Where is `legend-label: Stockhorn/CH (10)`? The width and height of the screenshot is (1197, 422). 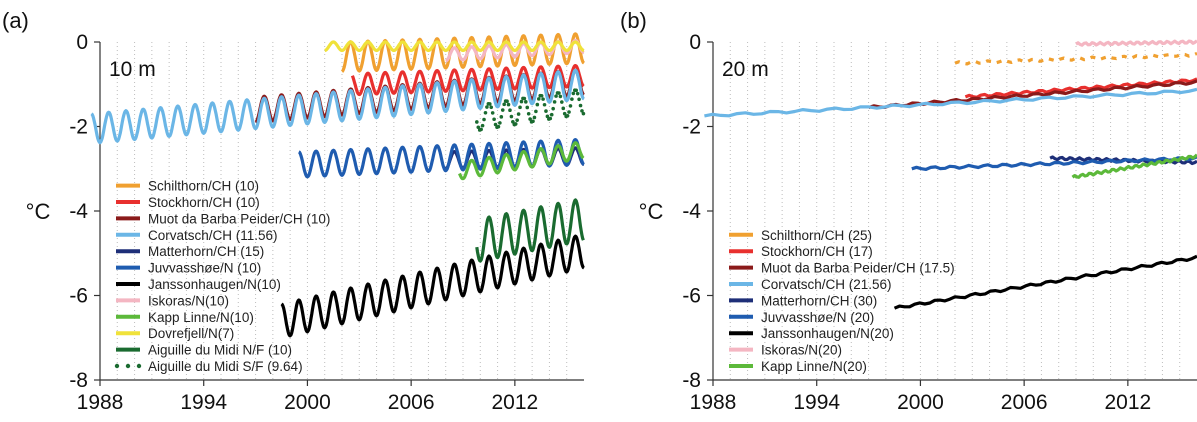
legend-label: Stockhorn/CH (10) is located at coordinates (204, 202).